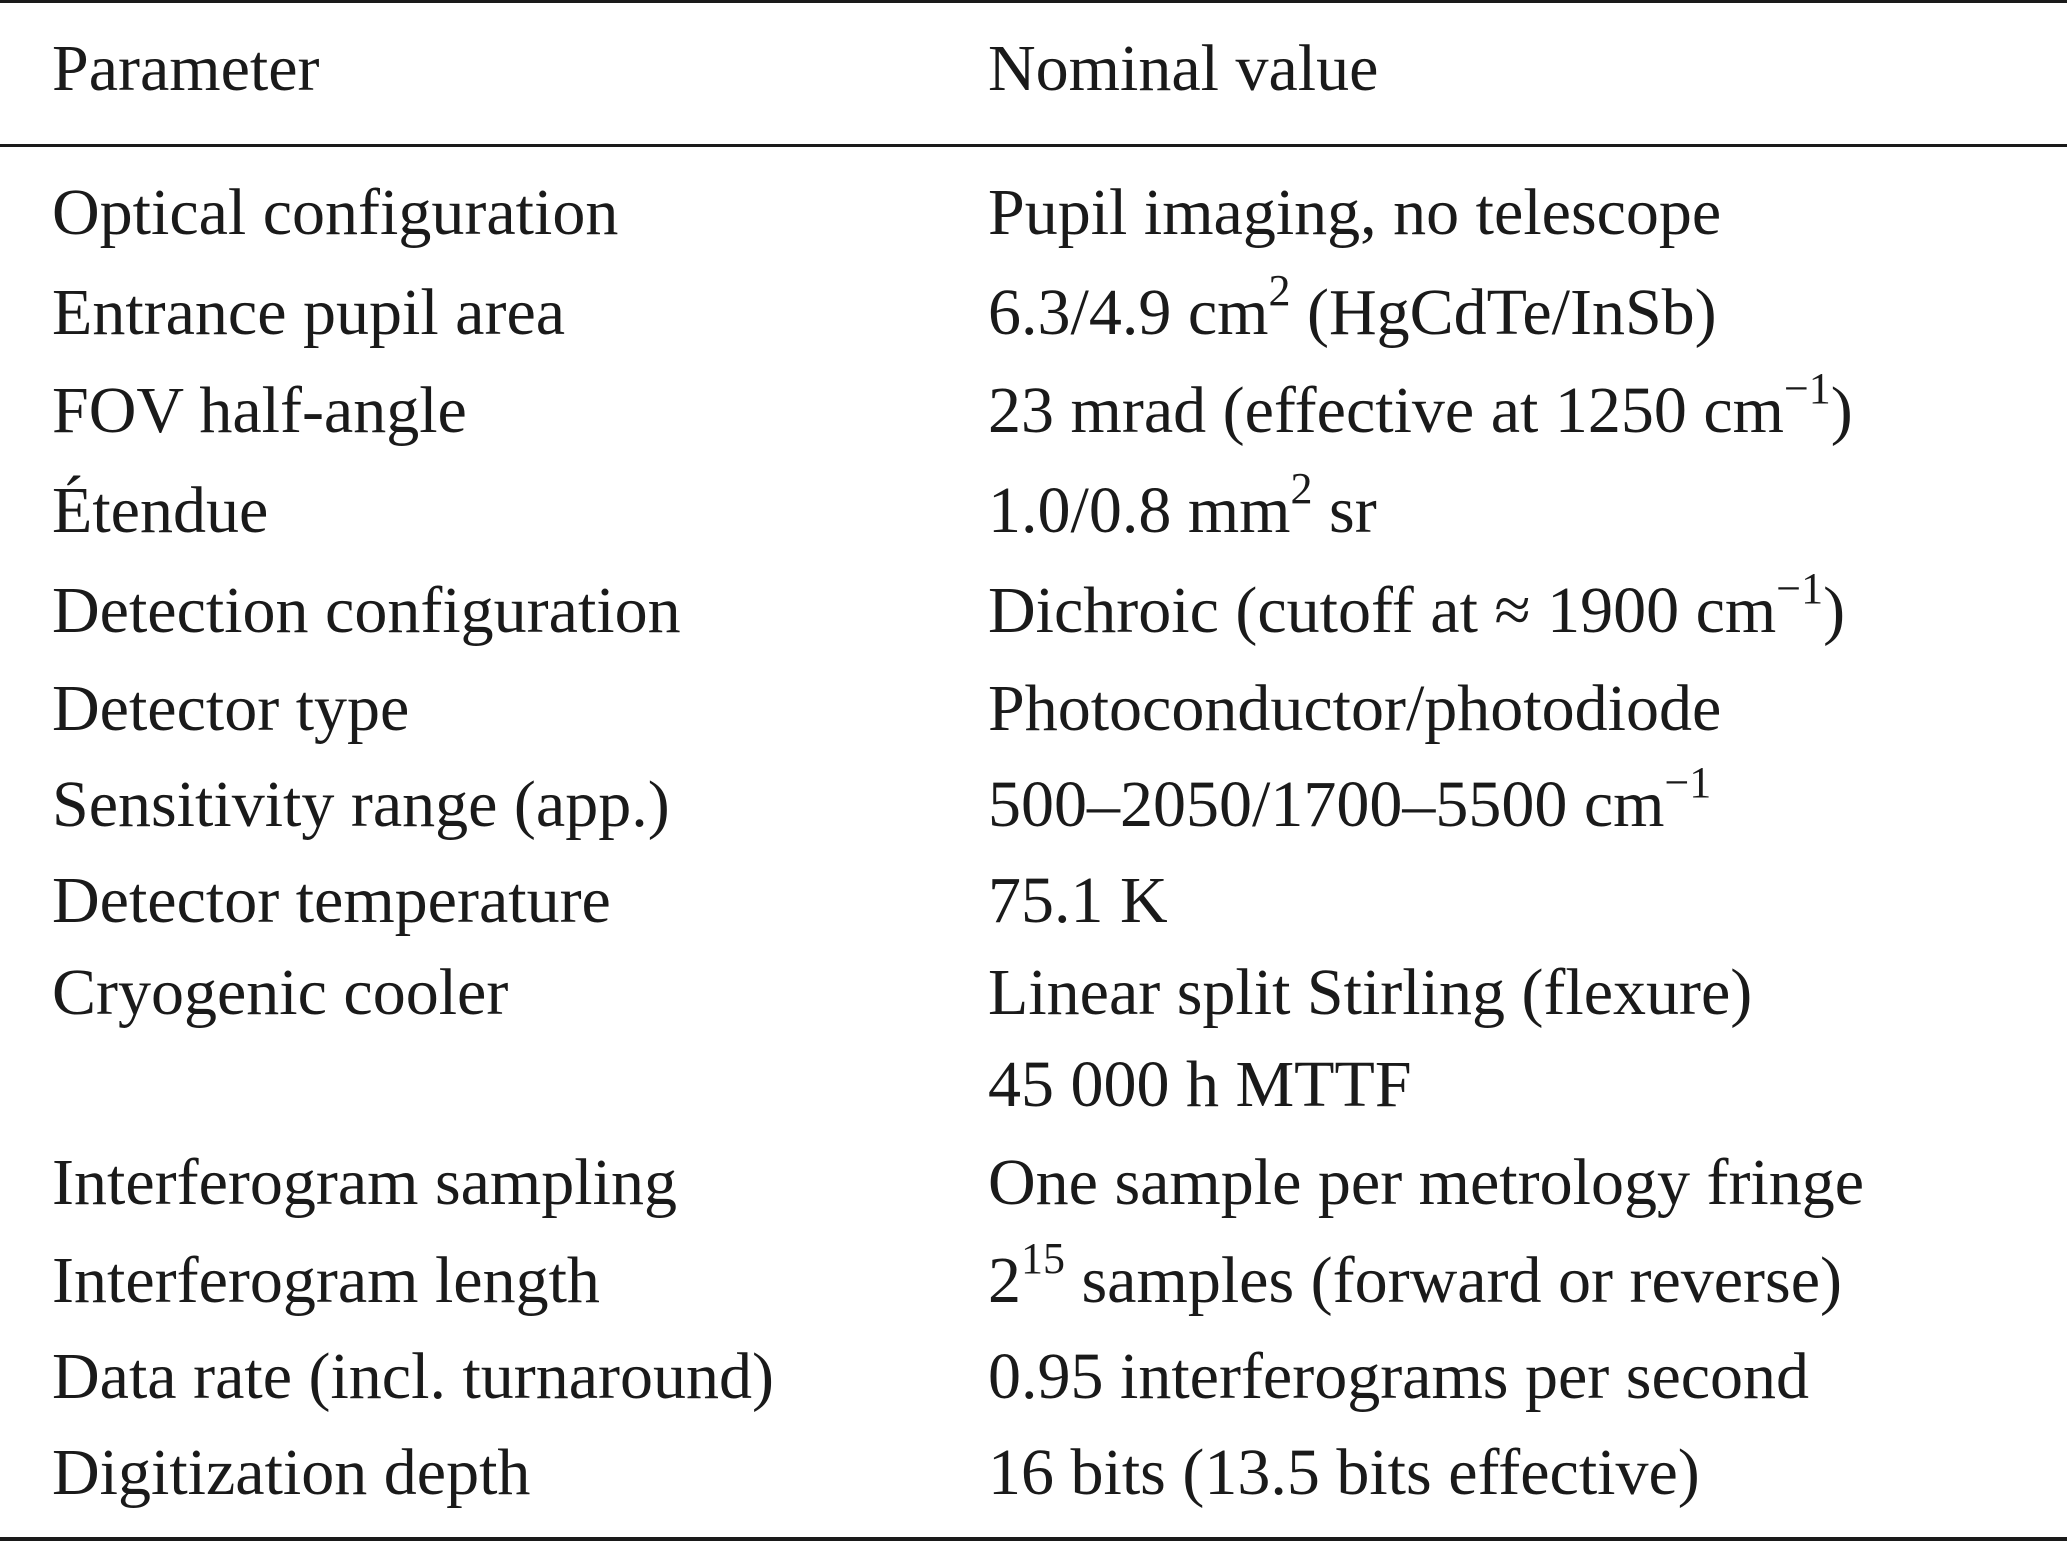  Describe the element at coordinates (1043, 1258) in the screenshot. I see `value-superscript: 15` at that location.